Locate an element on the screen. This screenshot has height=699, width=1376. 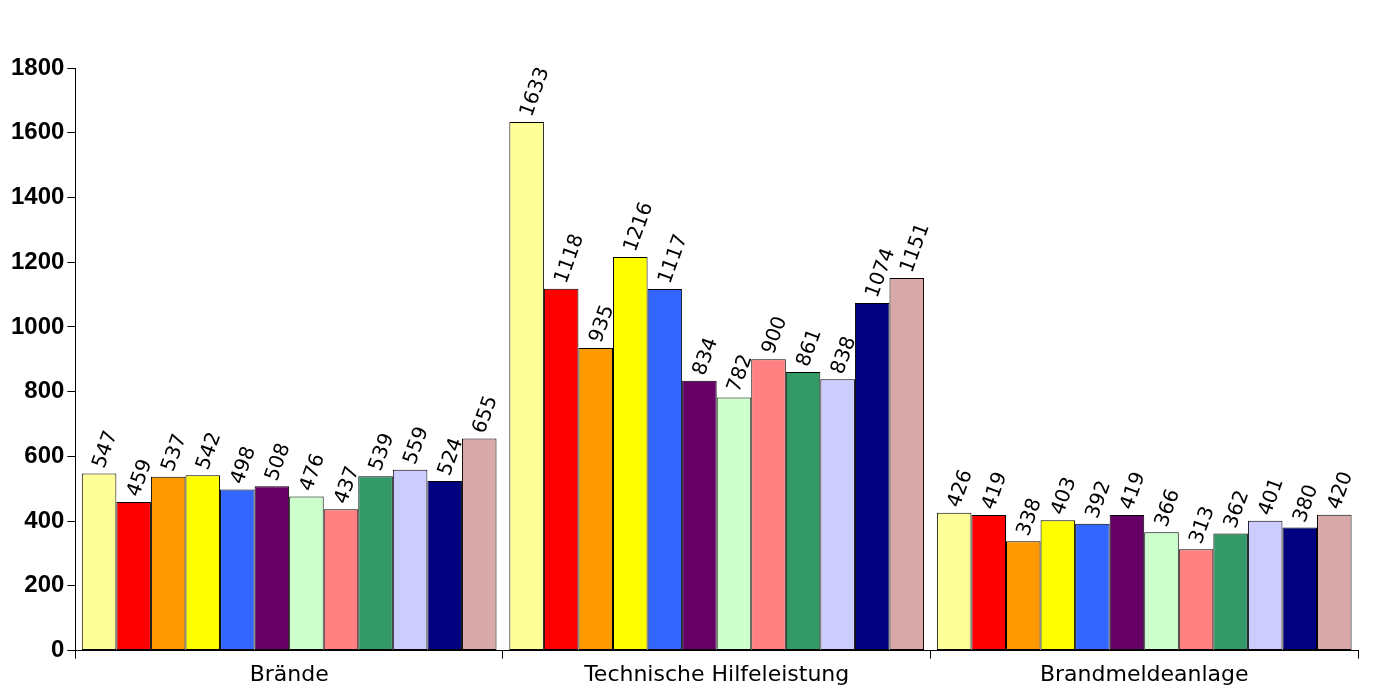
x-tick-label: Technische Hilfeleistung is located at coordinates (716, 673).